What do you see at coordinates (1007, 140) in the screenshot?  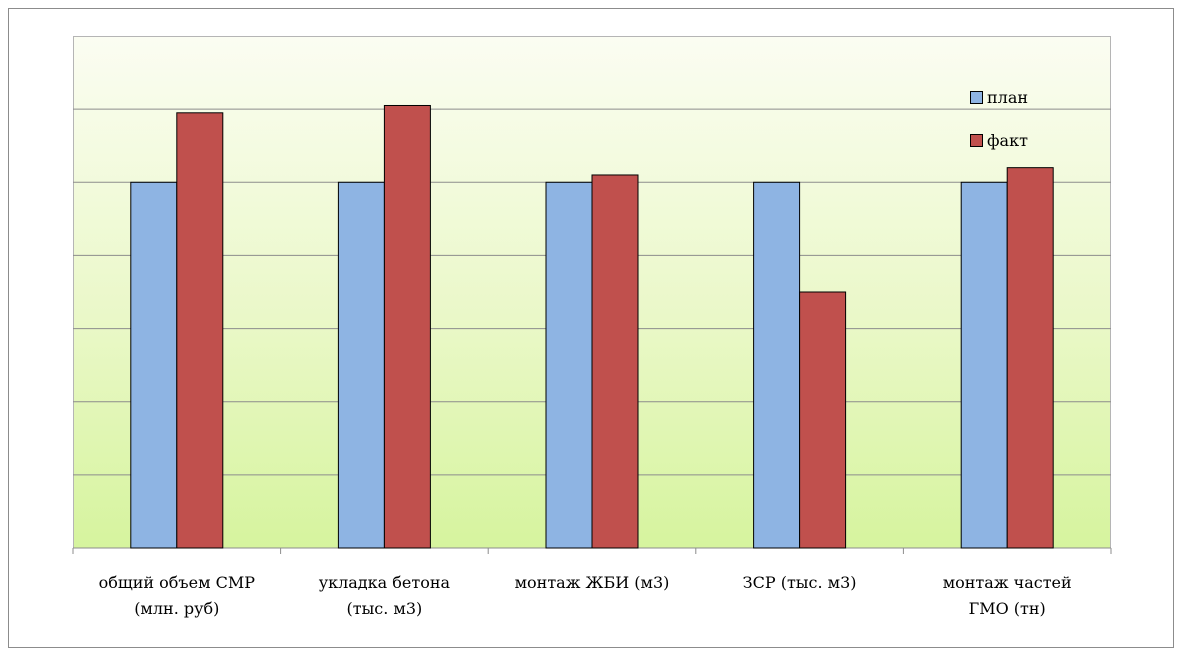 I see `legend-label-fact: факт` at bounding box center [1007, 140].